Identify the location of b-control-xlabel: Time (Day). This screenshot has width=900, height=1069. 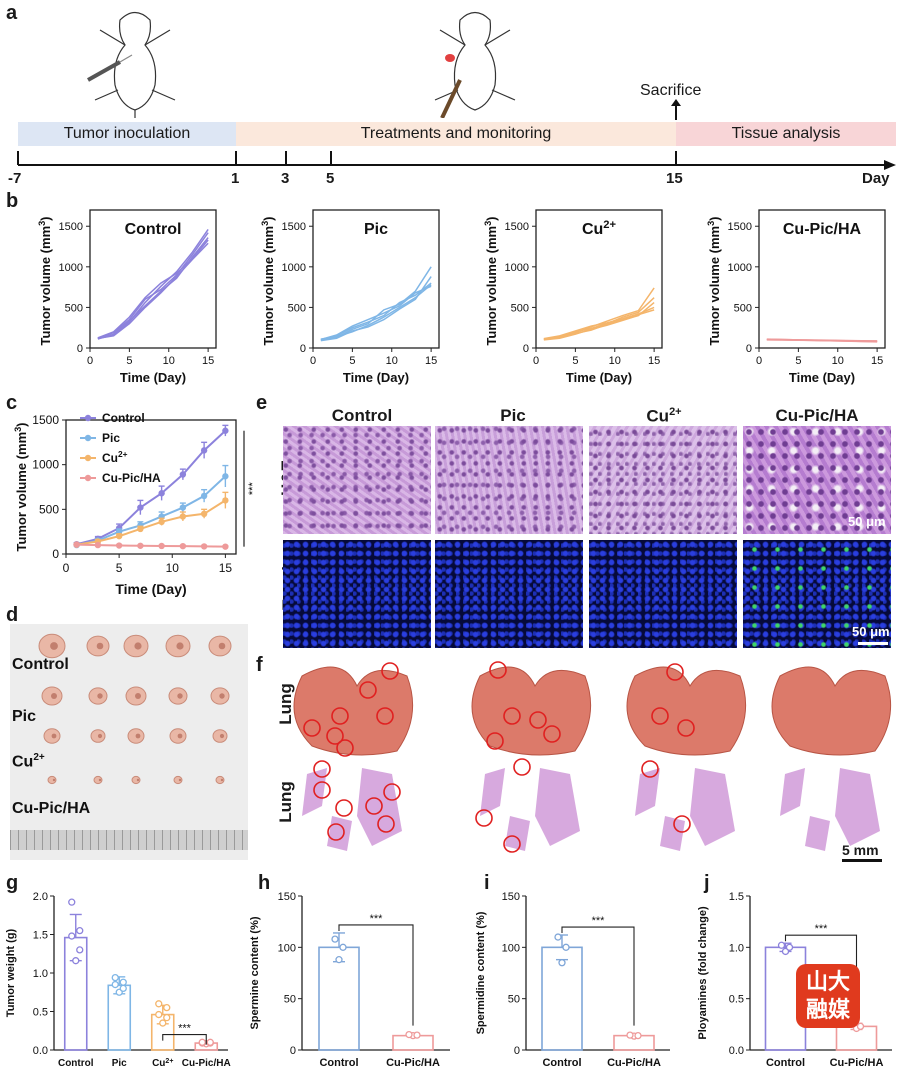
(153, 377).